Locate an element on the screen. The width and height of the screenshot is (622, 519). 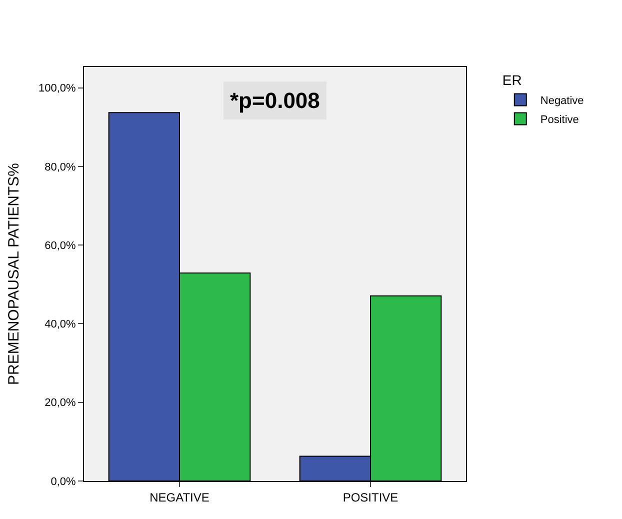
y-tick-label: 0,0% is located at coordinates (63, 482).